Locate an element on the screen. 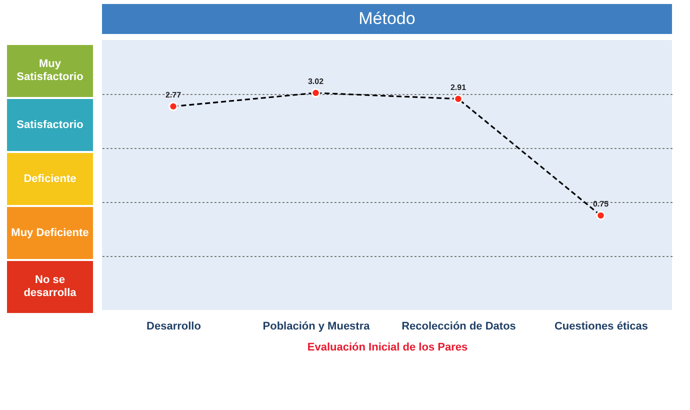  text: Muy Satisfactorio is located at coordinates (50, 71).